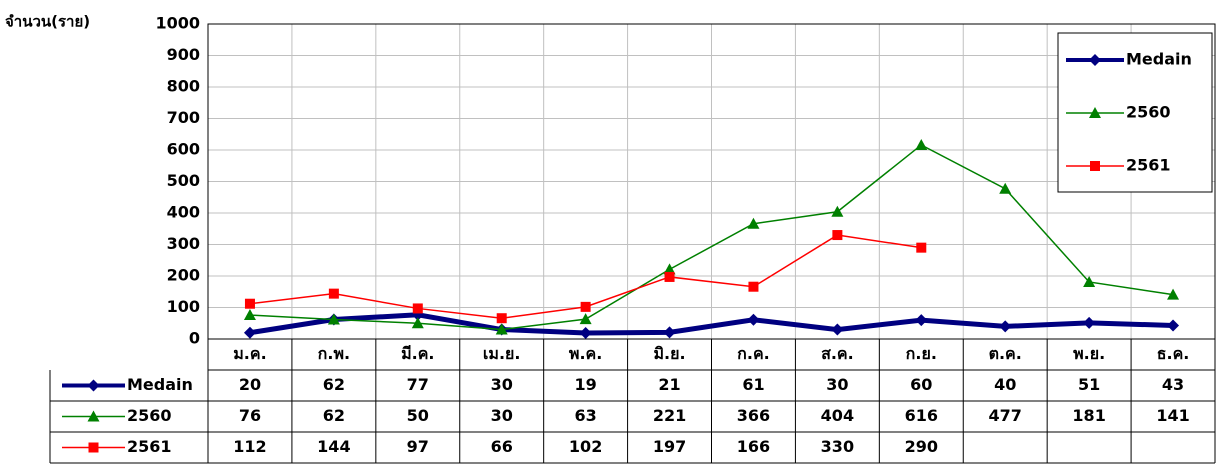  What do you see at coordinates (1148, 112) in the screenshot?
I see `legend-label: 2560` at bounding box center [1148, 112].